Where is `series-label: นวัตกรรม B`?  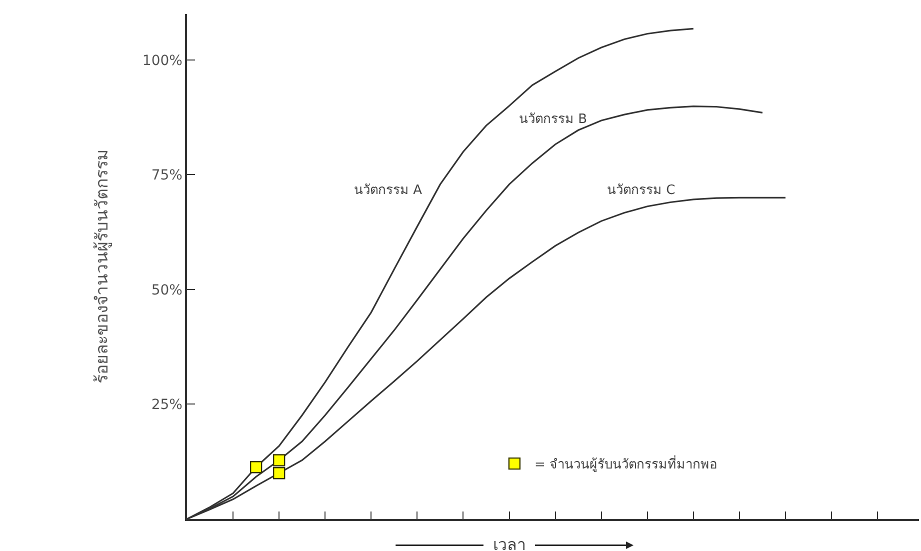 series-label: นวัตกรรม B is located at coordinates (553, 119).